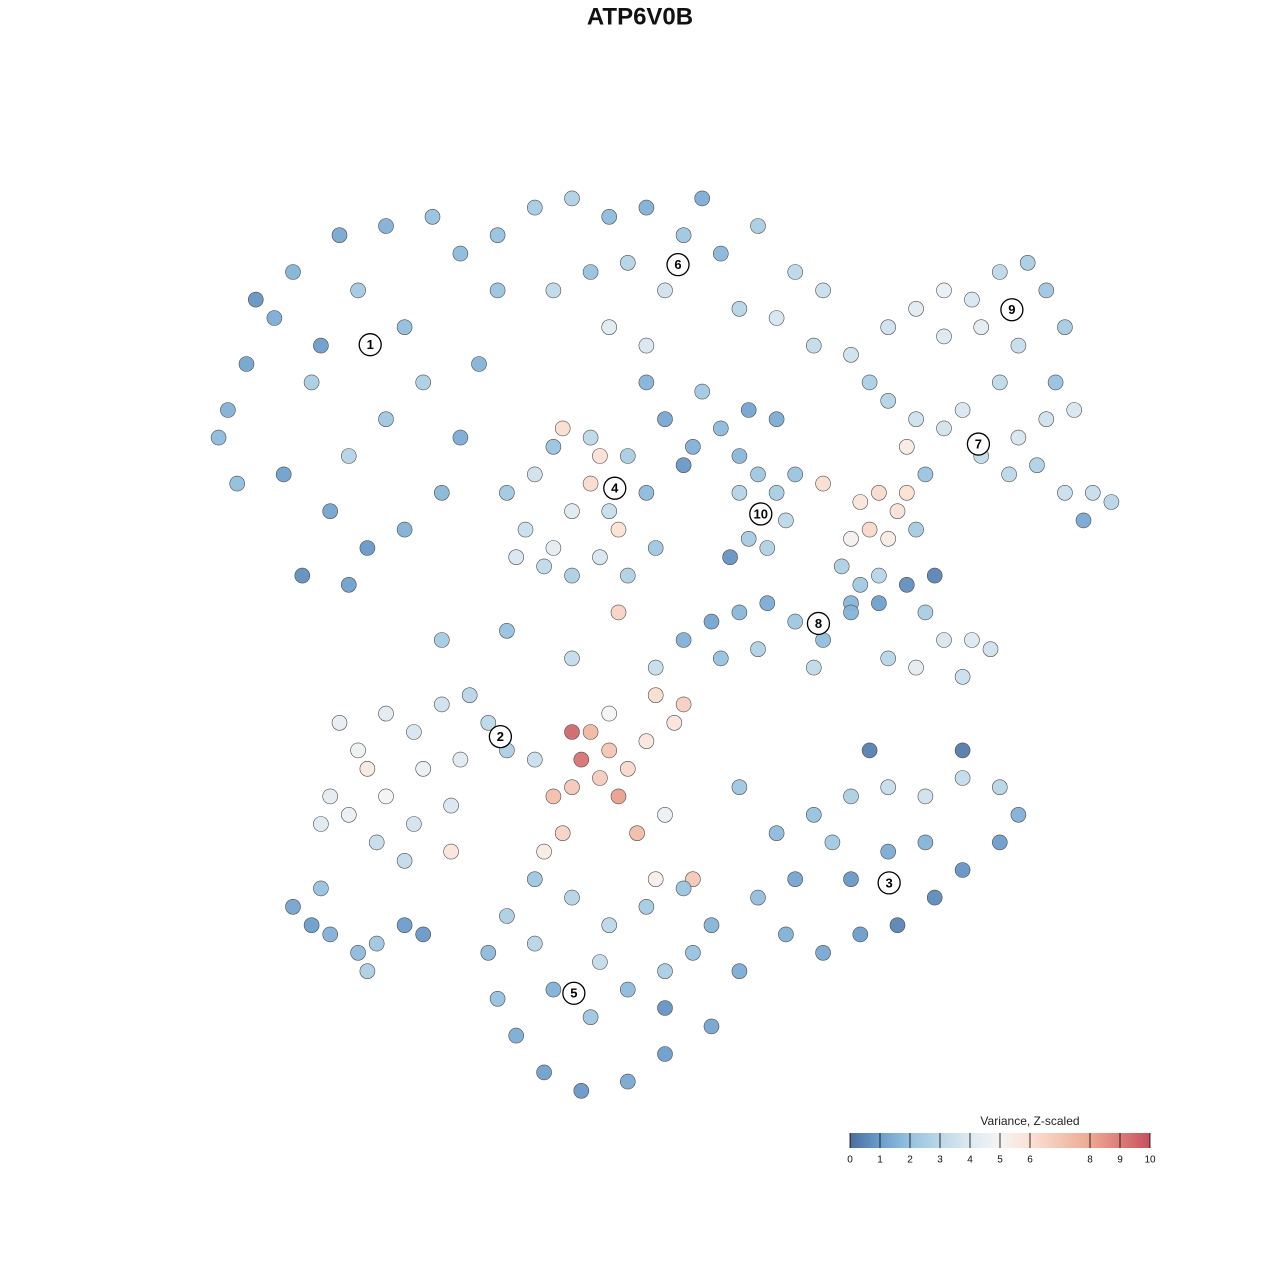  I want to click on cluster-label: 1, so click(370, 344).